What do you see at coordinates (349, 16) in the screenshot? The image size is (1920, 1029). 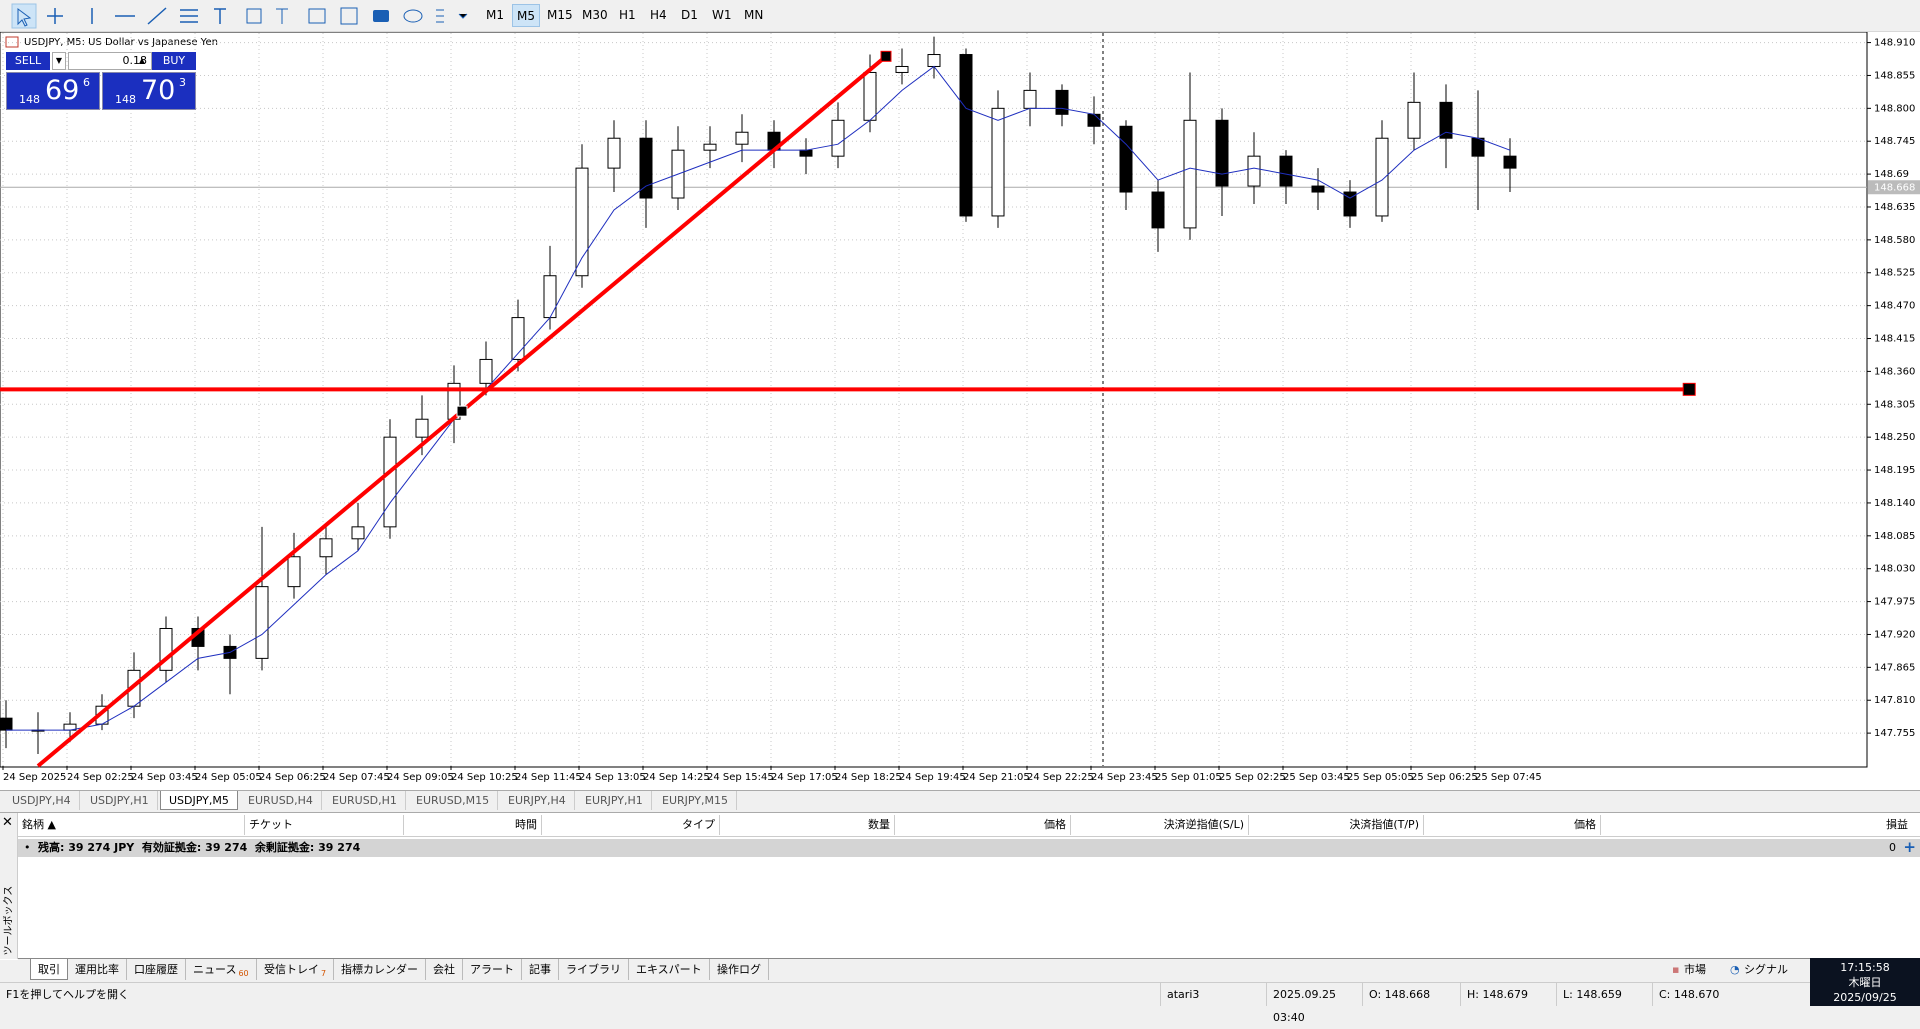 I see `indicator-tool` at bounding box center [349, 16].